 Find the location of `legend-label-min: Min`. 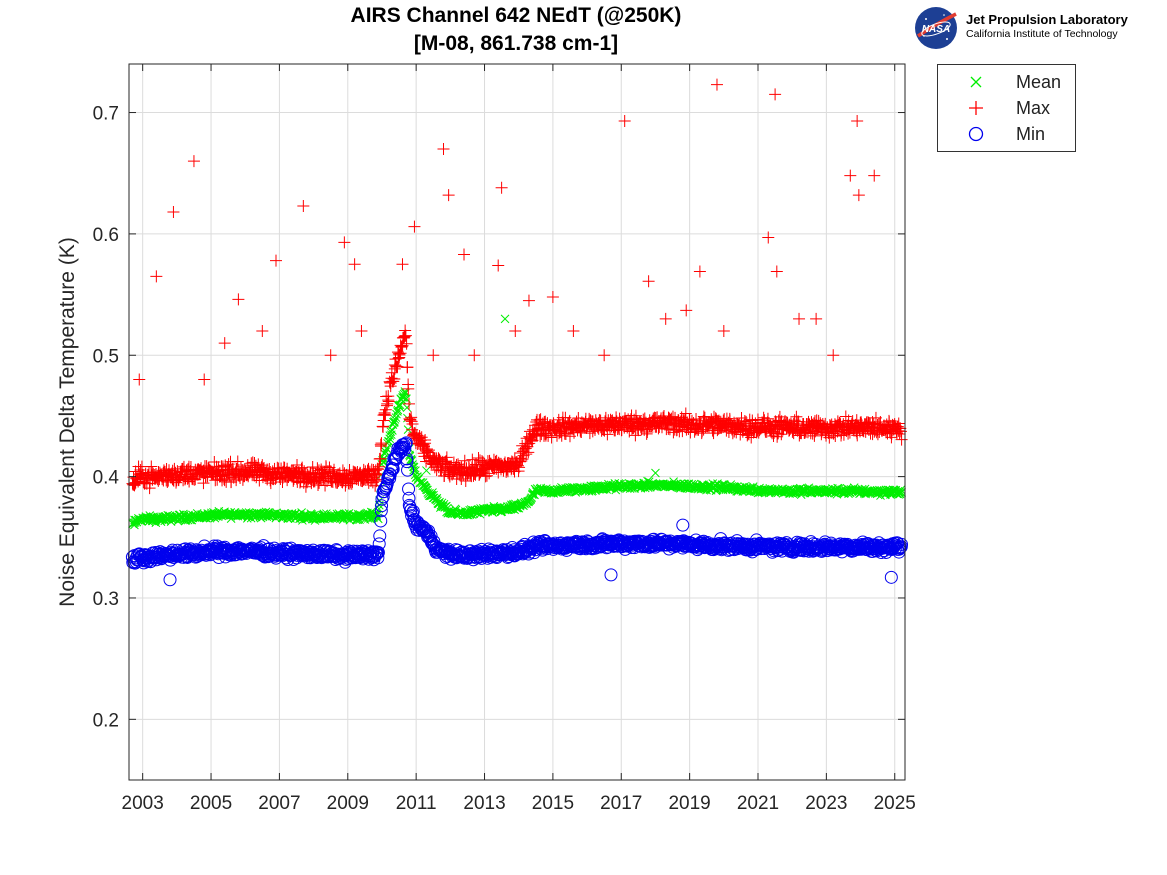

legend-label-min: Min is located at coordinates (1031, 134).